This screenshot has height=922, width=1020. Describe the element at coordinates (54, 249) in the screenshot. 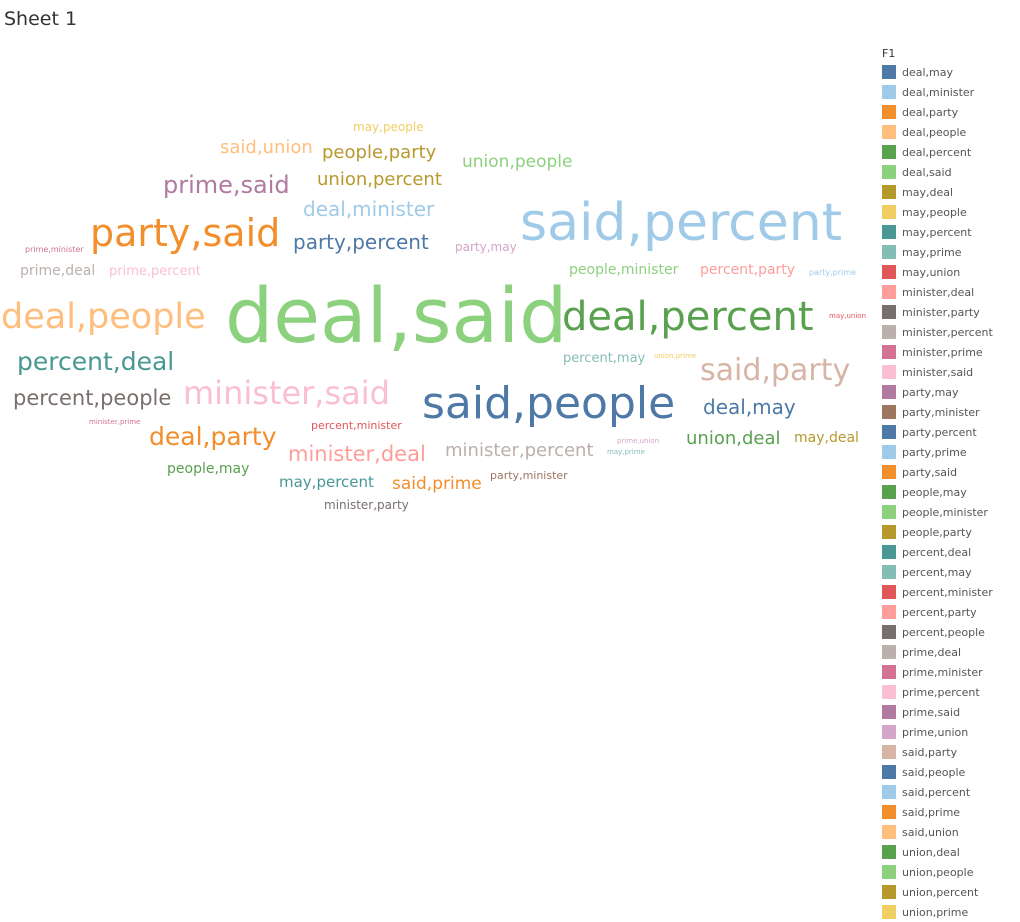

I see `word-prime-minister: prime,minister` at that location.